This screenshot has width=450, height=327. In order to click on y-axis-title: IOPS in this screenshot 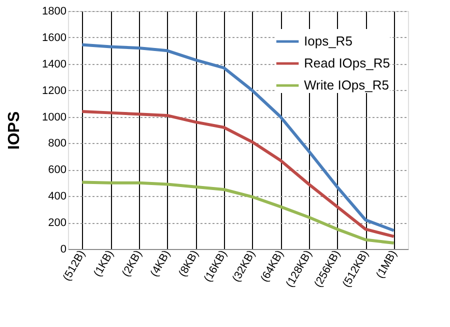, I will do `click(15, 130)`.